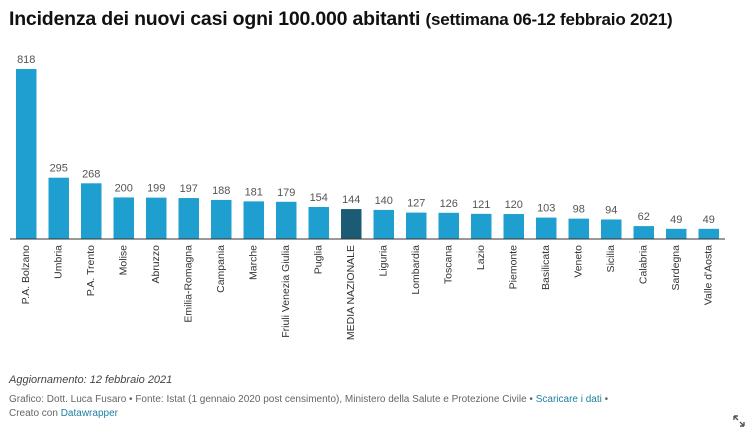 This screenshot has height=433, width=750. What do you see at coordinates (189, 284) in the screenshot?
I see `category-label: Emilia-Romagna` at bounding box center [189, 284].